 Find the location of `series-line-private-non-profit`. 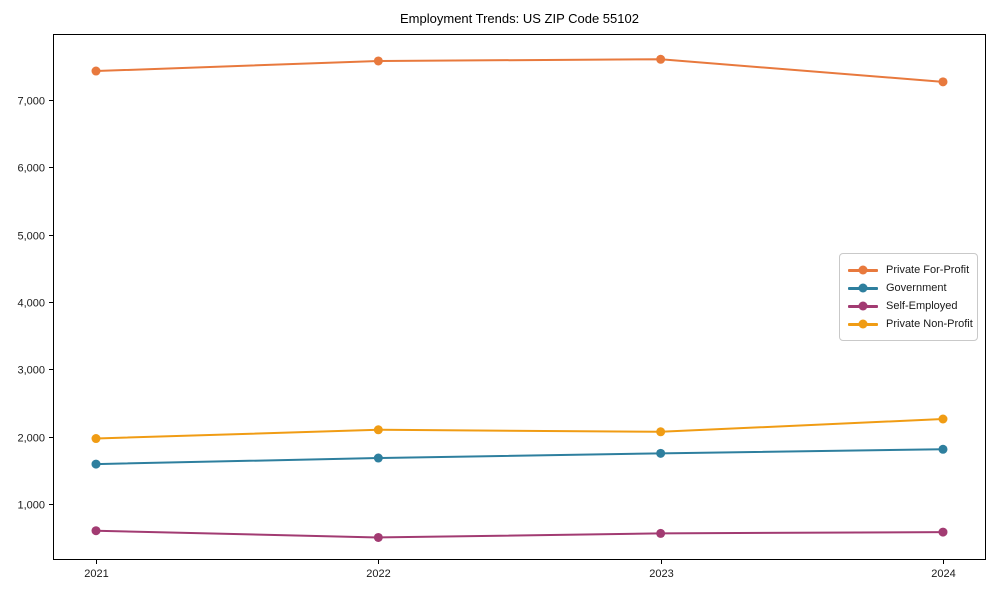

series-line-private-non-profit is located at coordinates (519, 429).